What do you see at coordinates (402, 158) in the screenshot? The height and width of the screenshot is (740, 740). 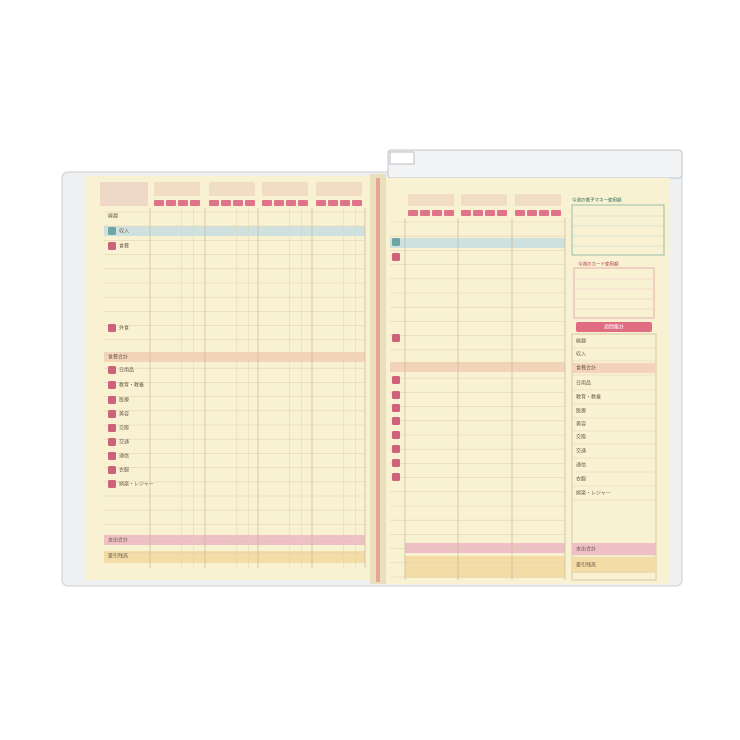 I see `zipper-pull` at bounding box center [402, 158].